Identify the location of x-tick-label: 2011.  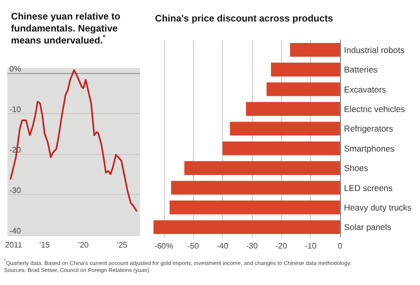
(14, 245).